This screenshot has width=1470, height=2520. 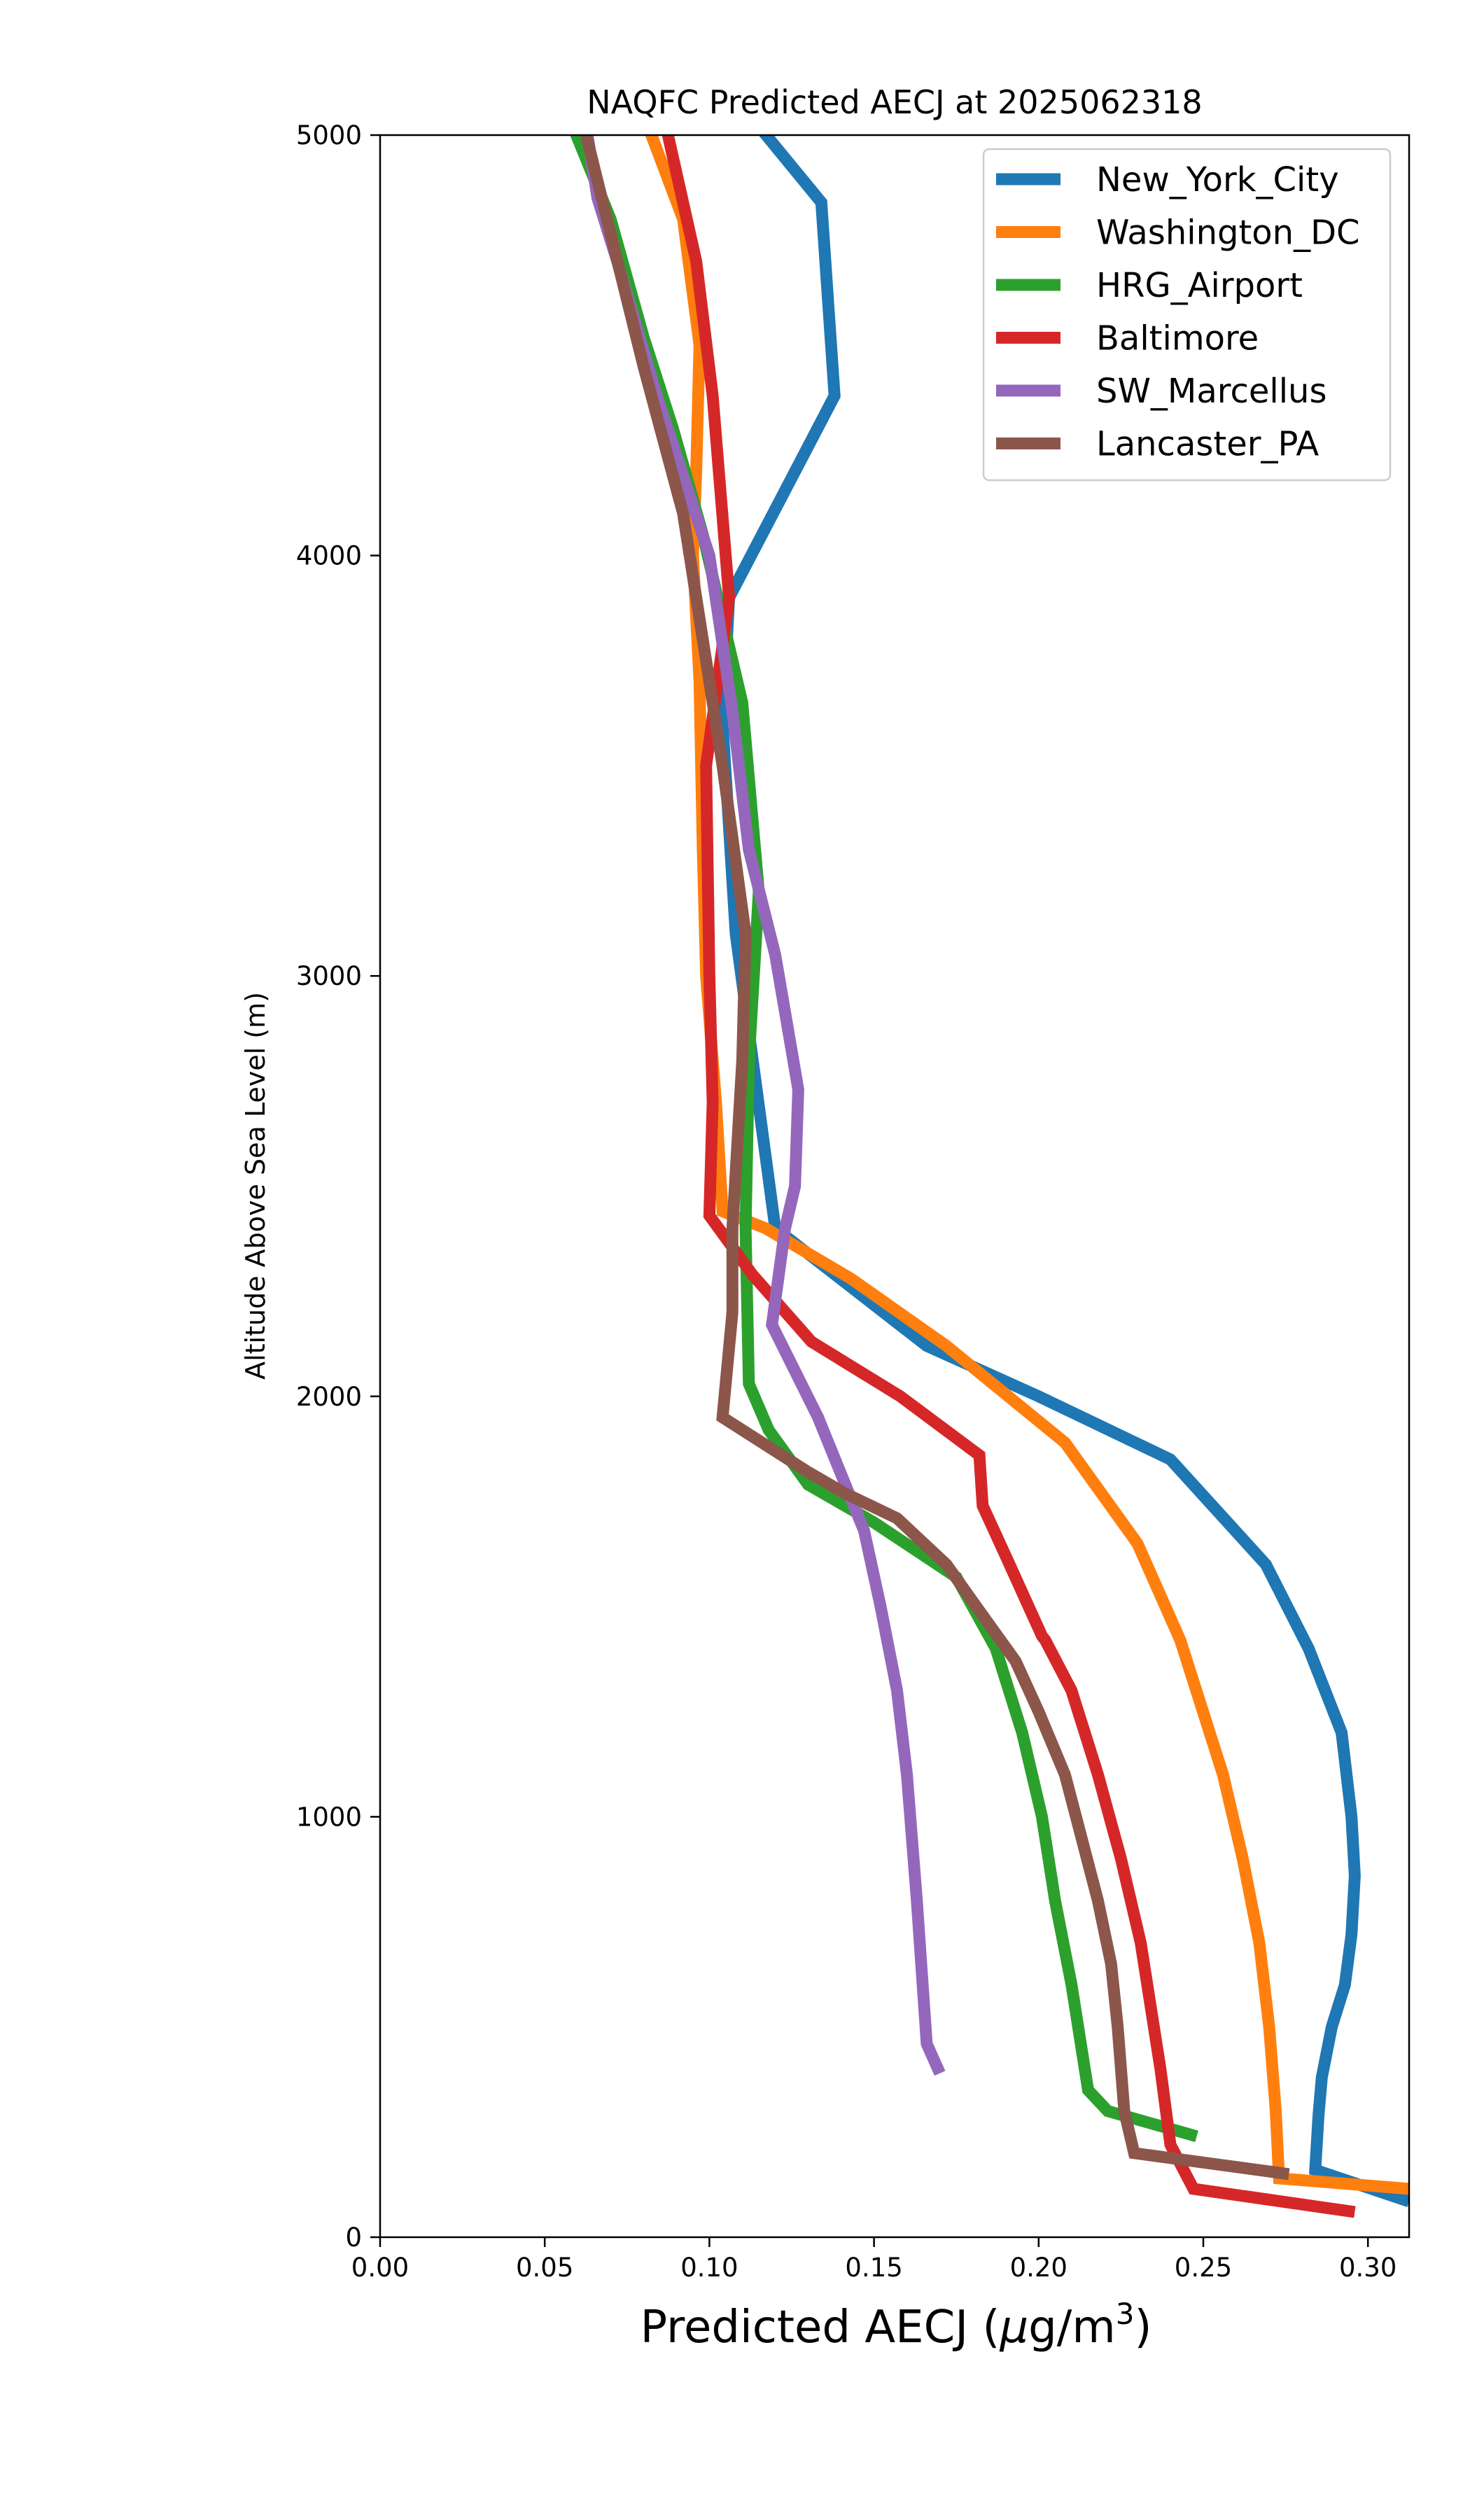 I want to click on x-tick-label: 0.30, so click(x=1367, y=2268).